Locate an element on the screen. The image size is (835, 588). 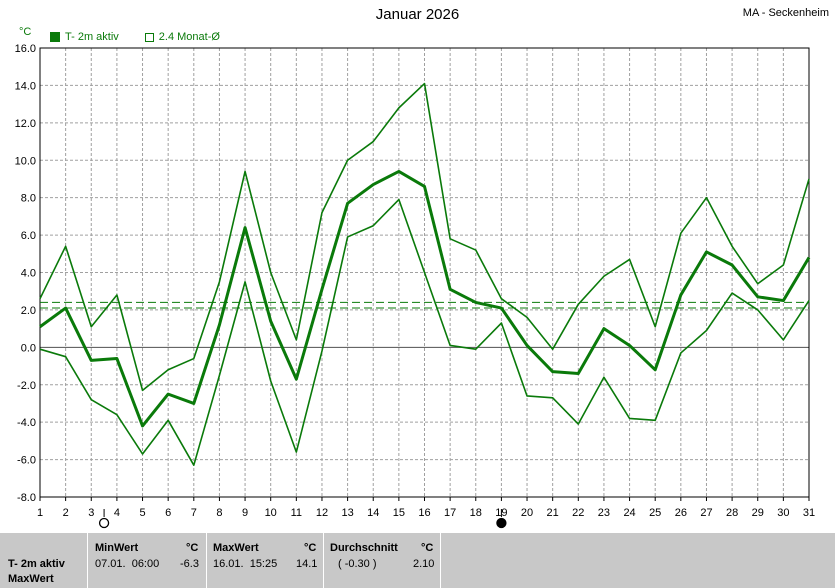
x-tick-label: 4 is located at coordinates (117, 513).